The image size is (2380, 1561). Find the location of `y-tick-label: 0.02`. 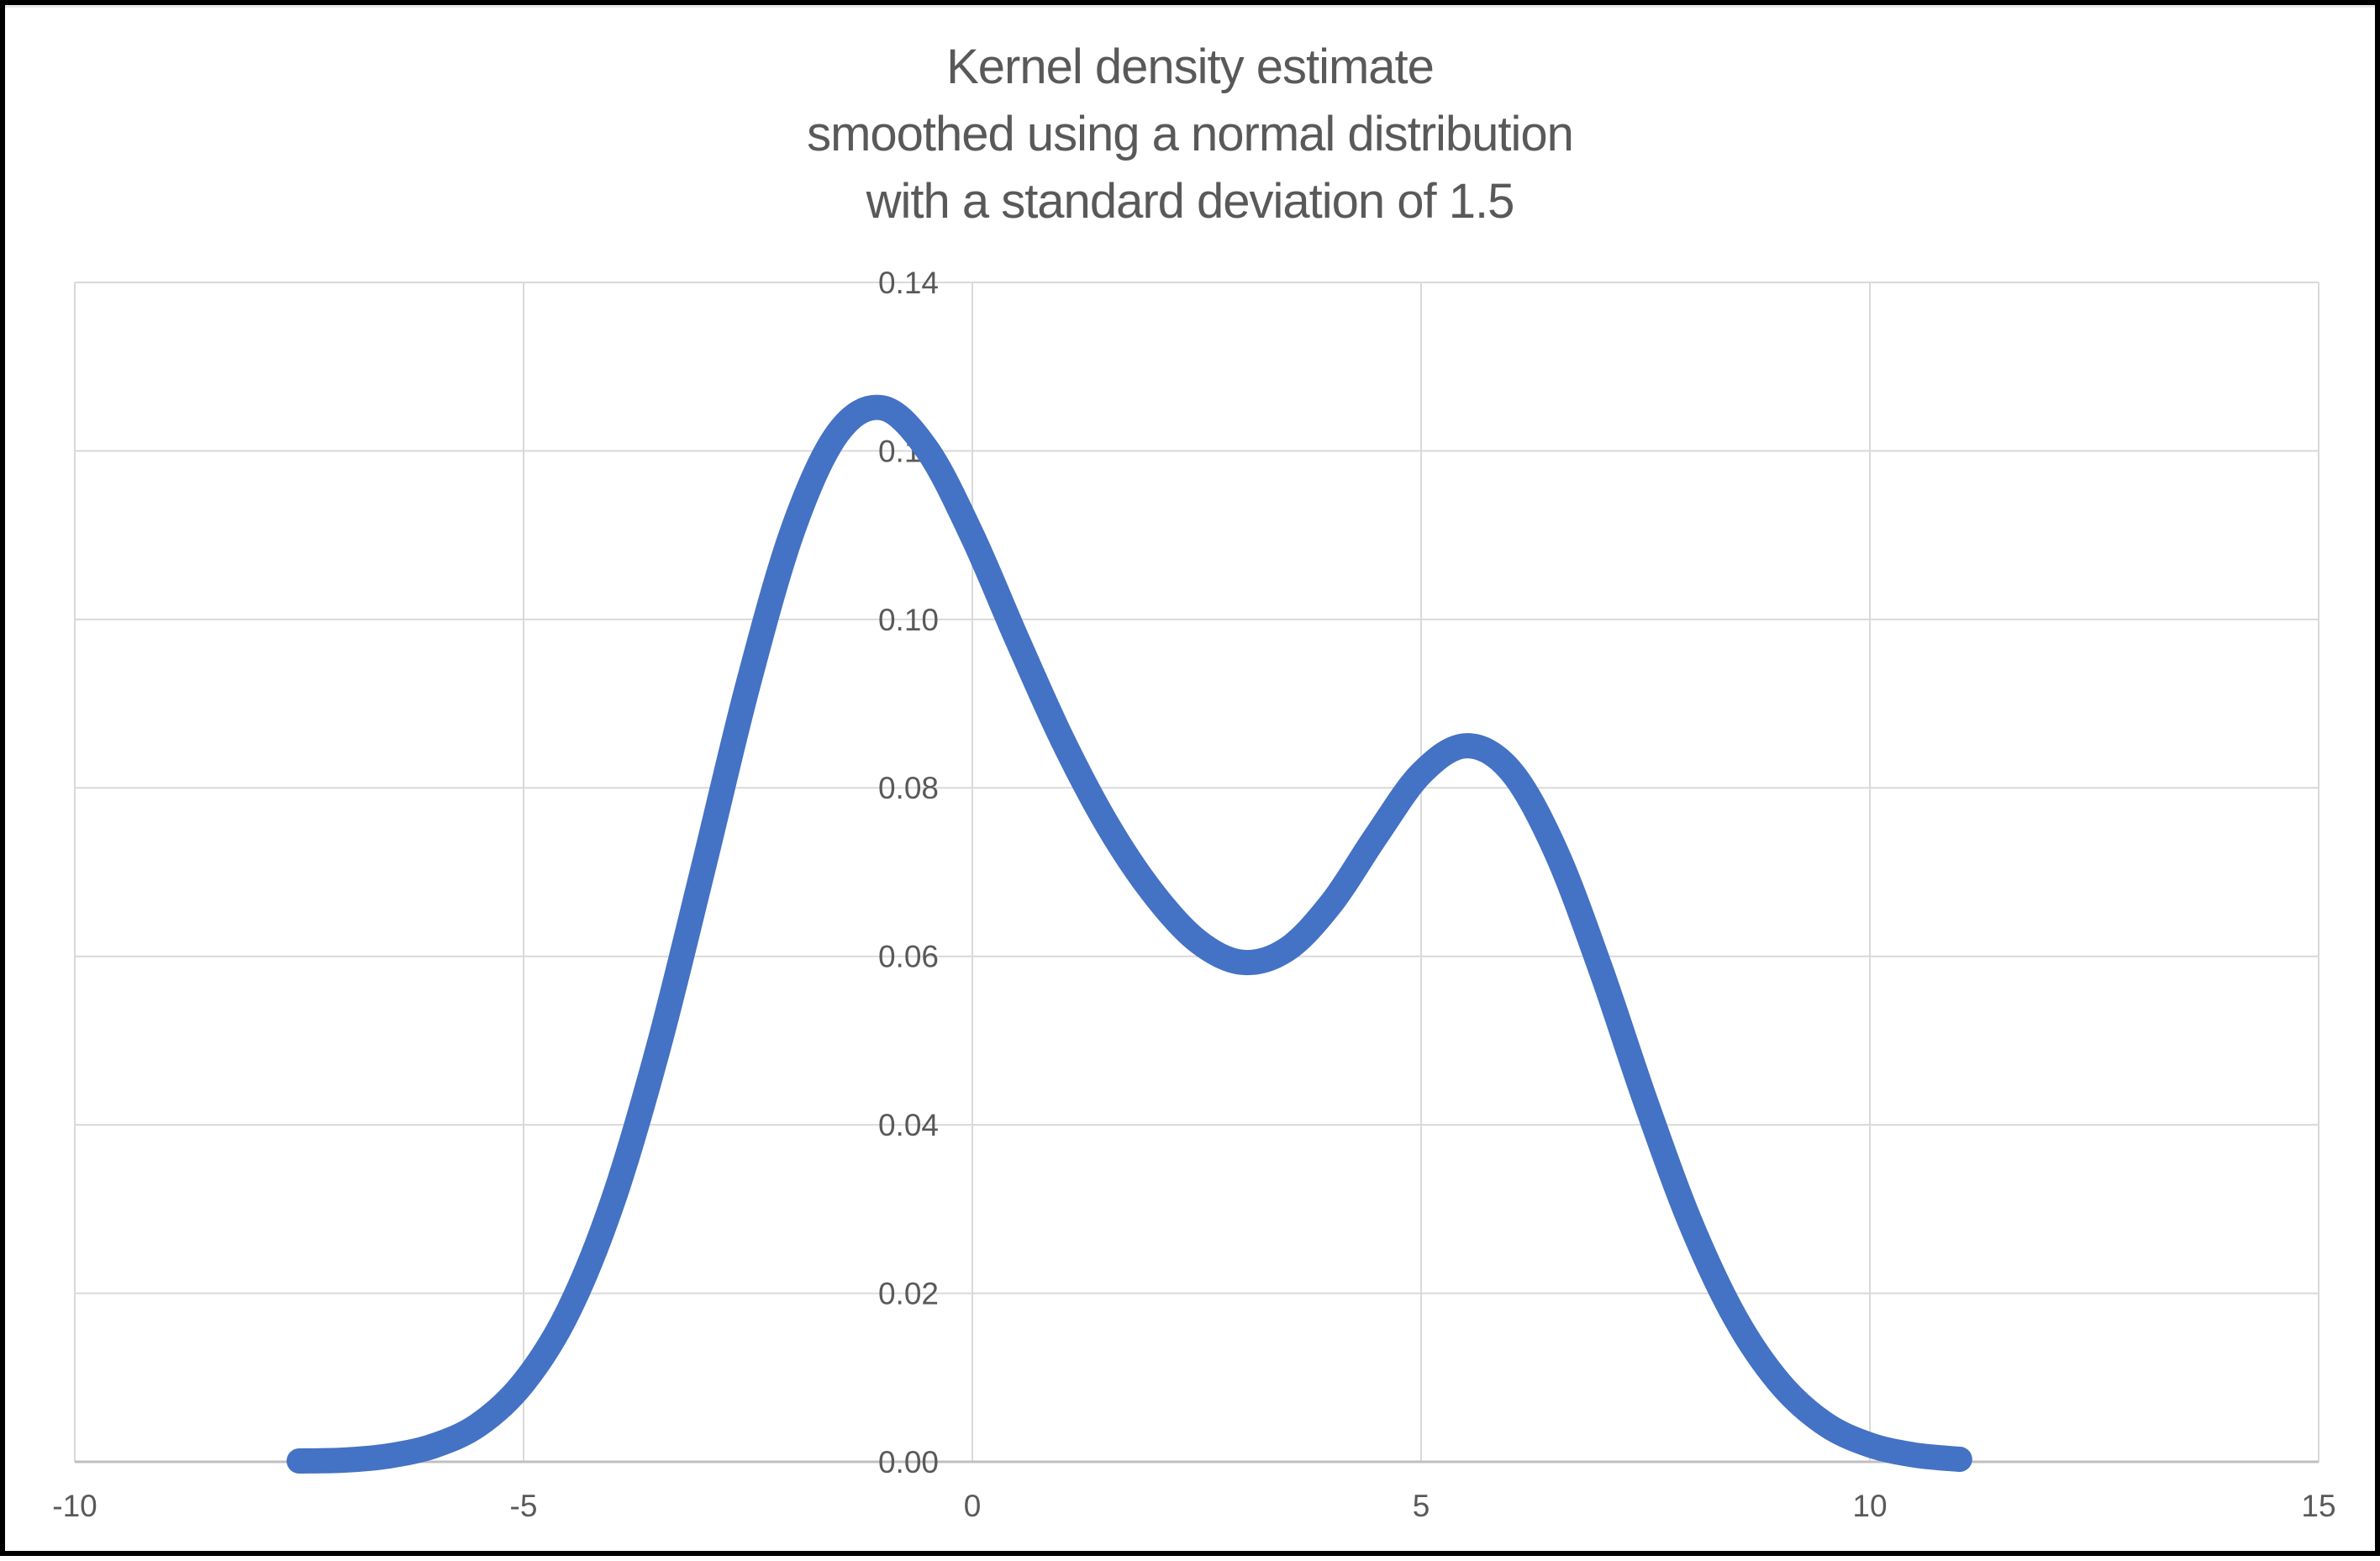

y-tick-label: 0.02 is located at coordinates (908, 1294).